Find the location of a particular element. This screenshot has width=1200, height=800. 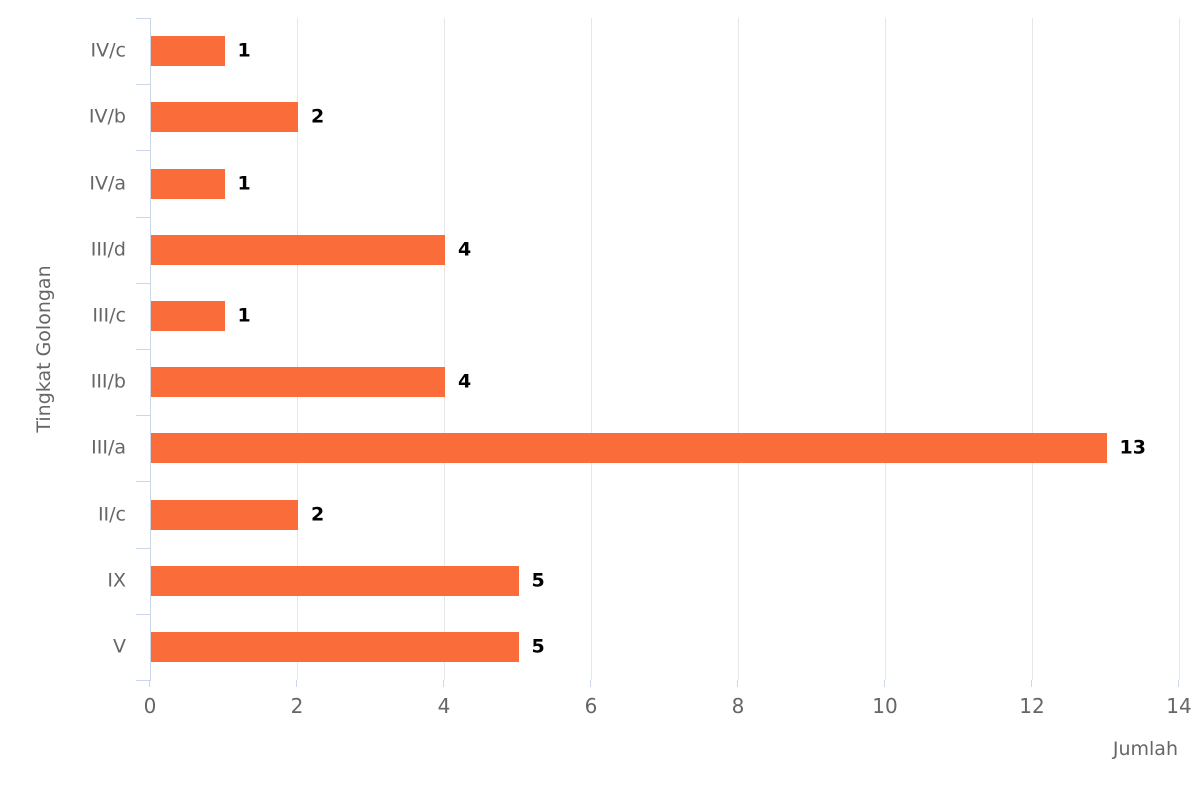

x-axis-tick-label: 10 is located at coordinates (885, 706).